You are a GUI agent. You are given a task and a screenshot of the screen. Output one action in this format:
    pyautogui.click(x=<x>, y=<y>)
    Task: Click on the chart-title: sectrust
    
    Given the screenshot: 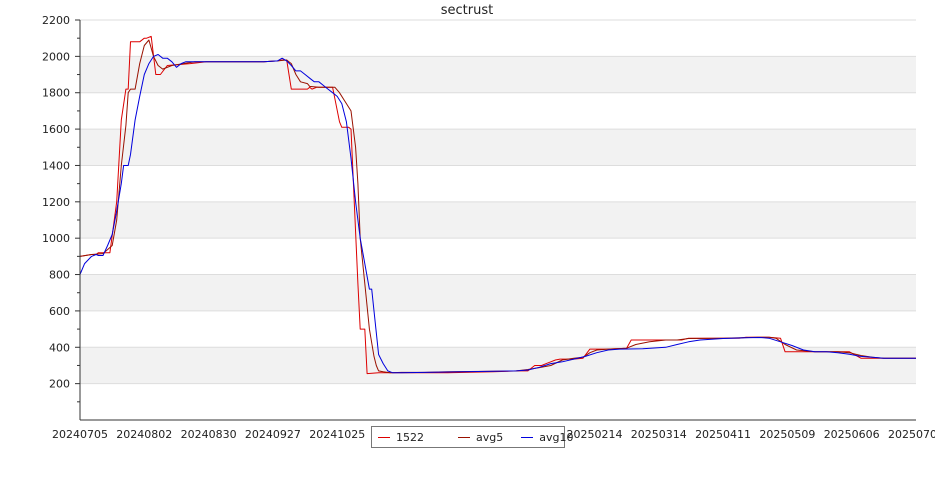 What is the action you would take?
    pyautogui.click(x=467, y=10)
    